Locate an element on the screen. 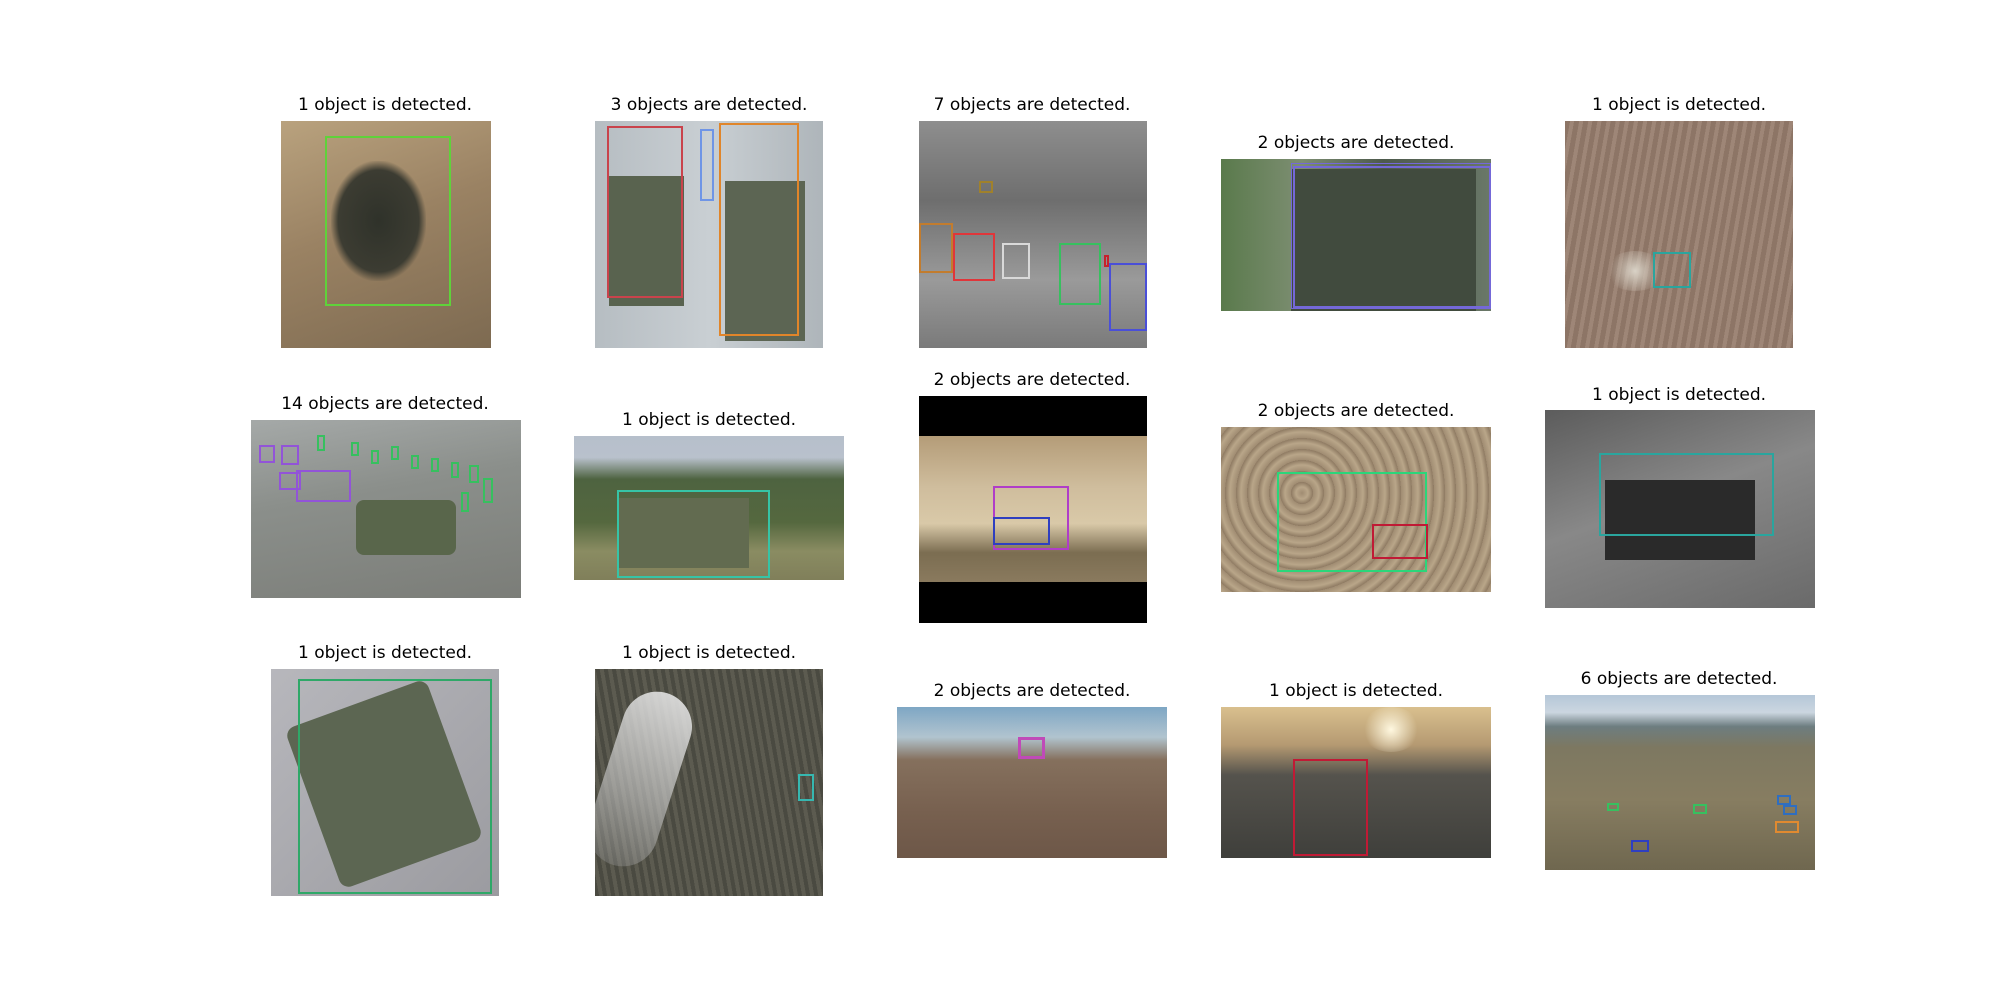 The height and width of the screenshot is (1000, 2000). panel-caption: 14 objects are detected. is located at coordinates (385, 404).